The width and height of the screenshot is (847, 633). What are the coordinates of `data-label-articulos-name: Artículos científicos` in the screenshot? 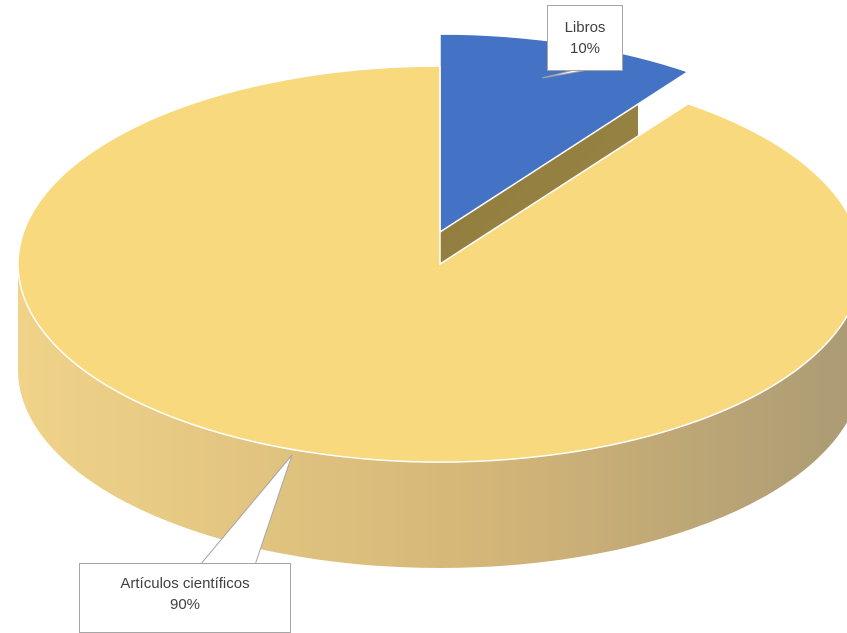 It's located at (185, 583).